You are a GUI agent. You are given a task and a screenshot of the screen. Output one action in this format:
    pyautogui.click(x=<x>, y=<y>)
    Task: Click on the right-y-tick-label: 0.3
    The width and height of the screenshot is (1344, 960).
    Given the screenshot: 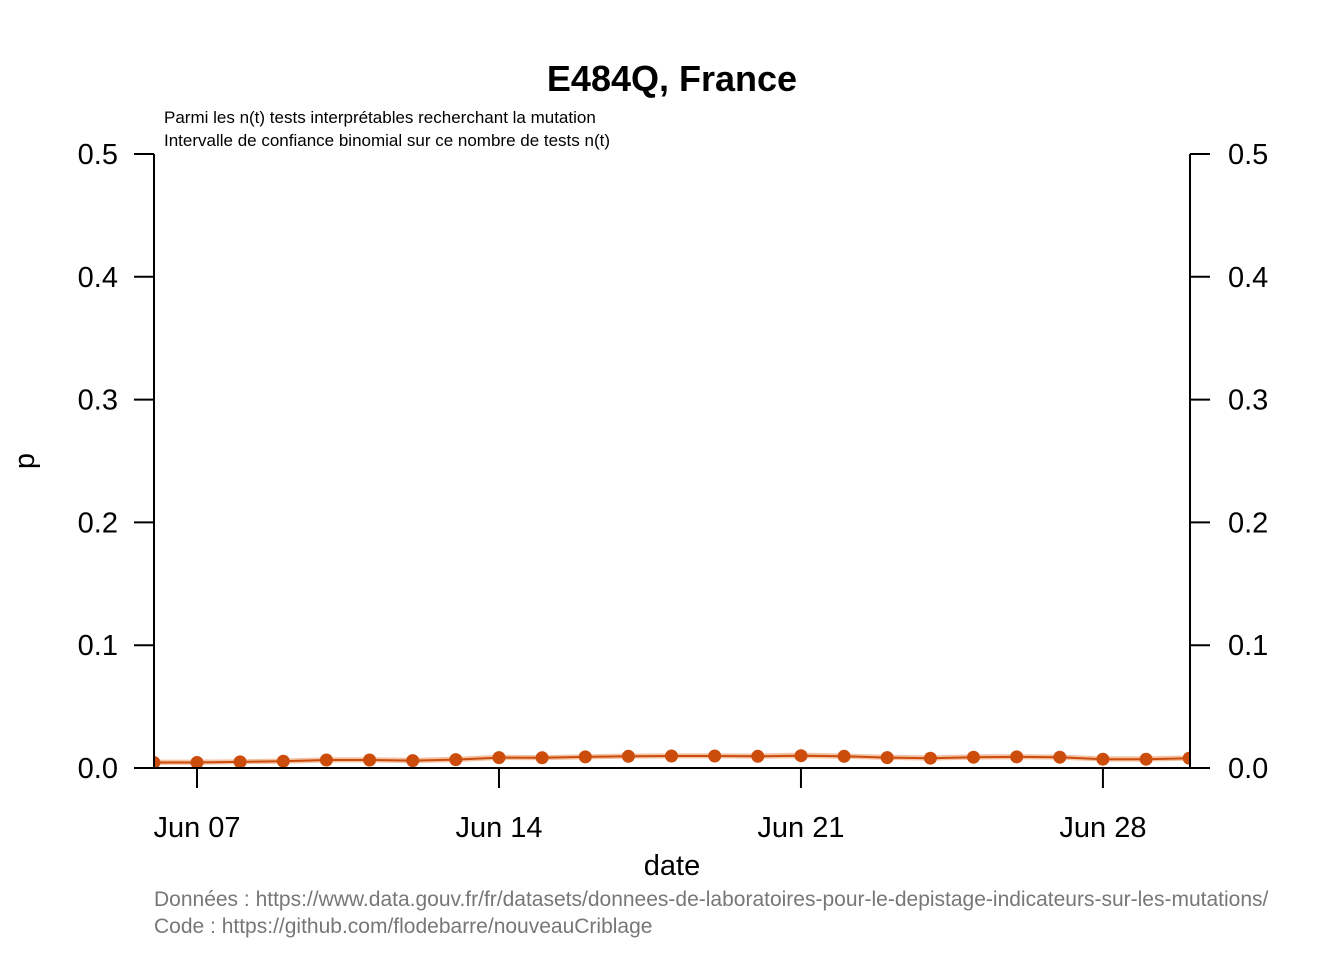 What is the action you would take?
    pyautogui.click(x=1248, y=401)
    